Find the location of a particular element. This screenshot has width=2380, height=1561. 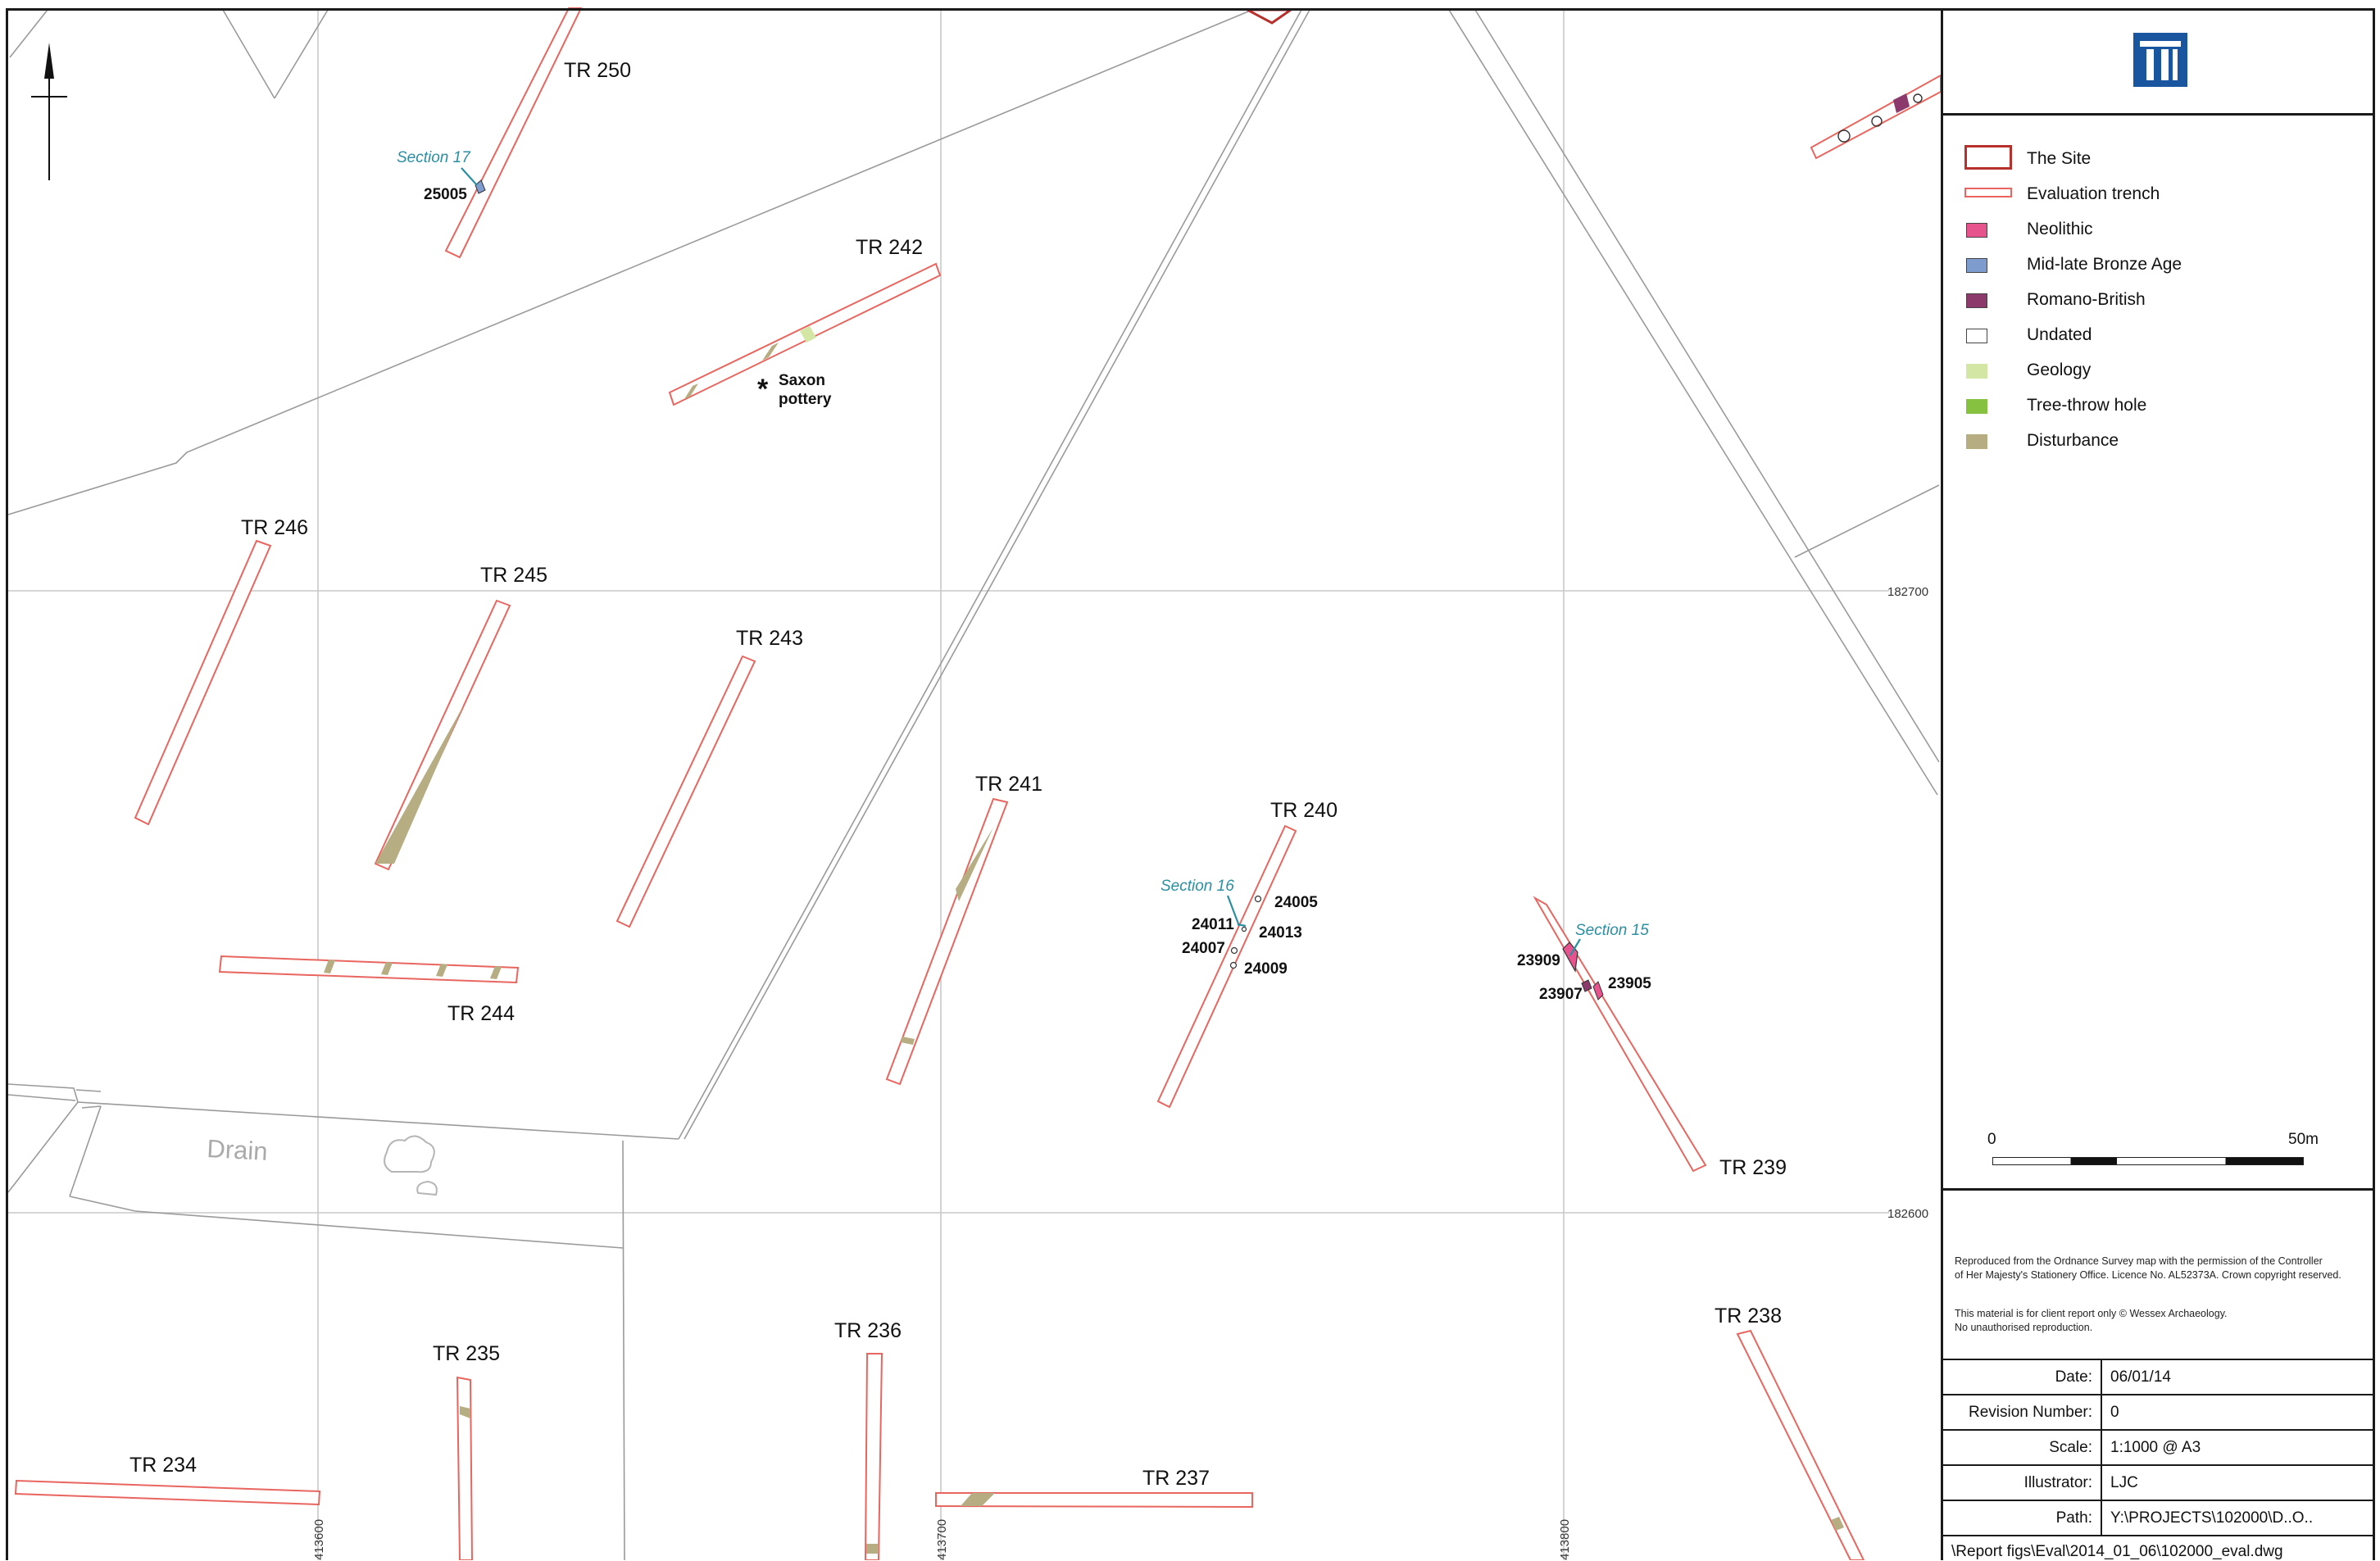

trench-label-tr240: TR 240 is located at coordinates (1304, 810).